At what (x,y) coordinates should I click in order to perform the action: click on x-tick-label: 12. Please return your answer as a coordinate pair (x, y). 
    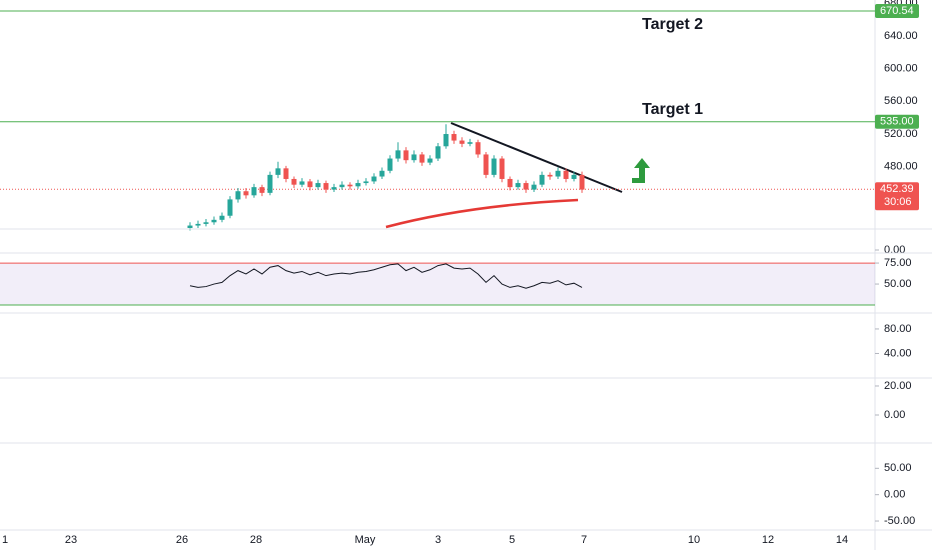
    Looking at the image, I should click on (768, 540).